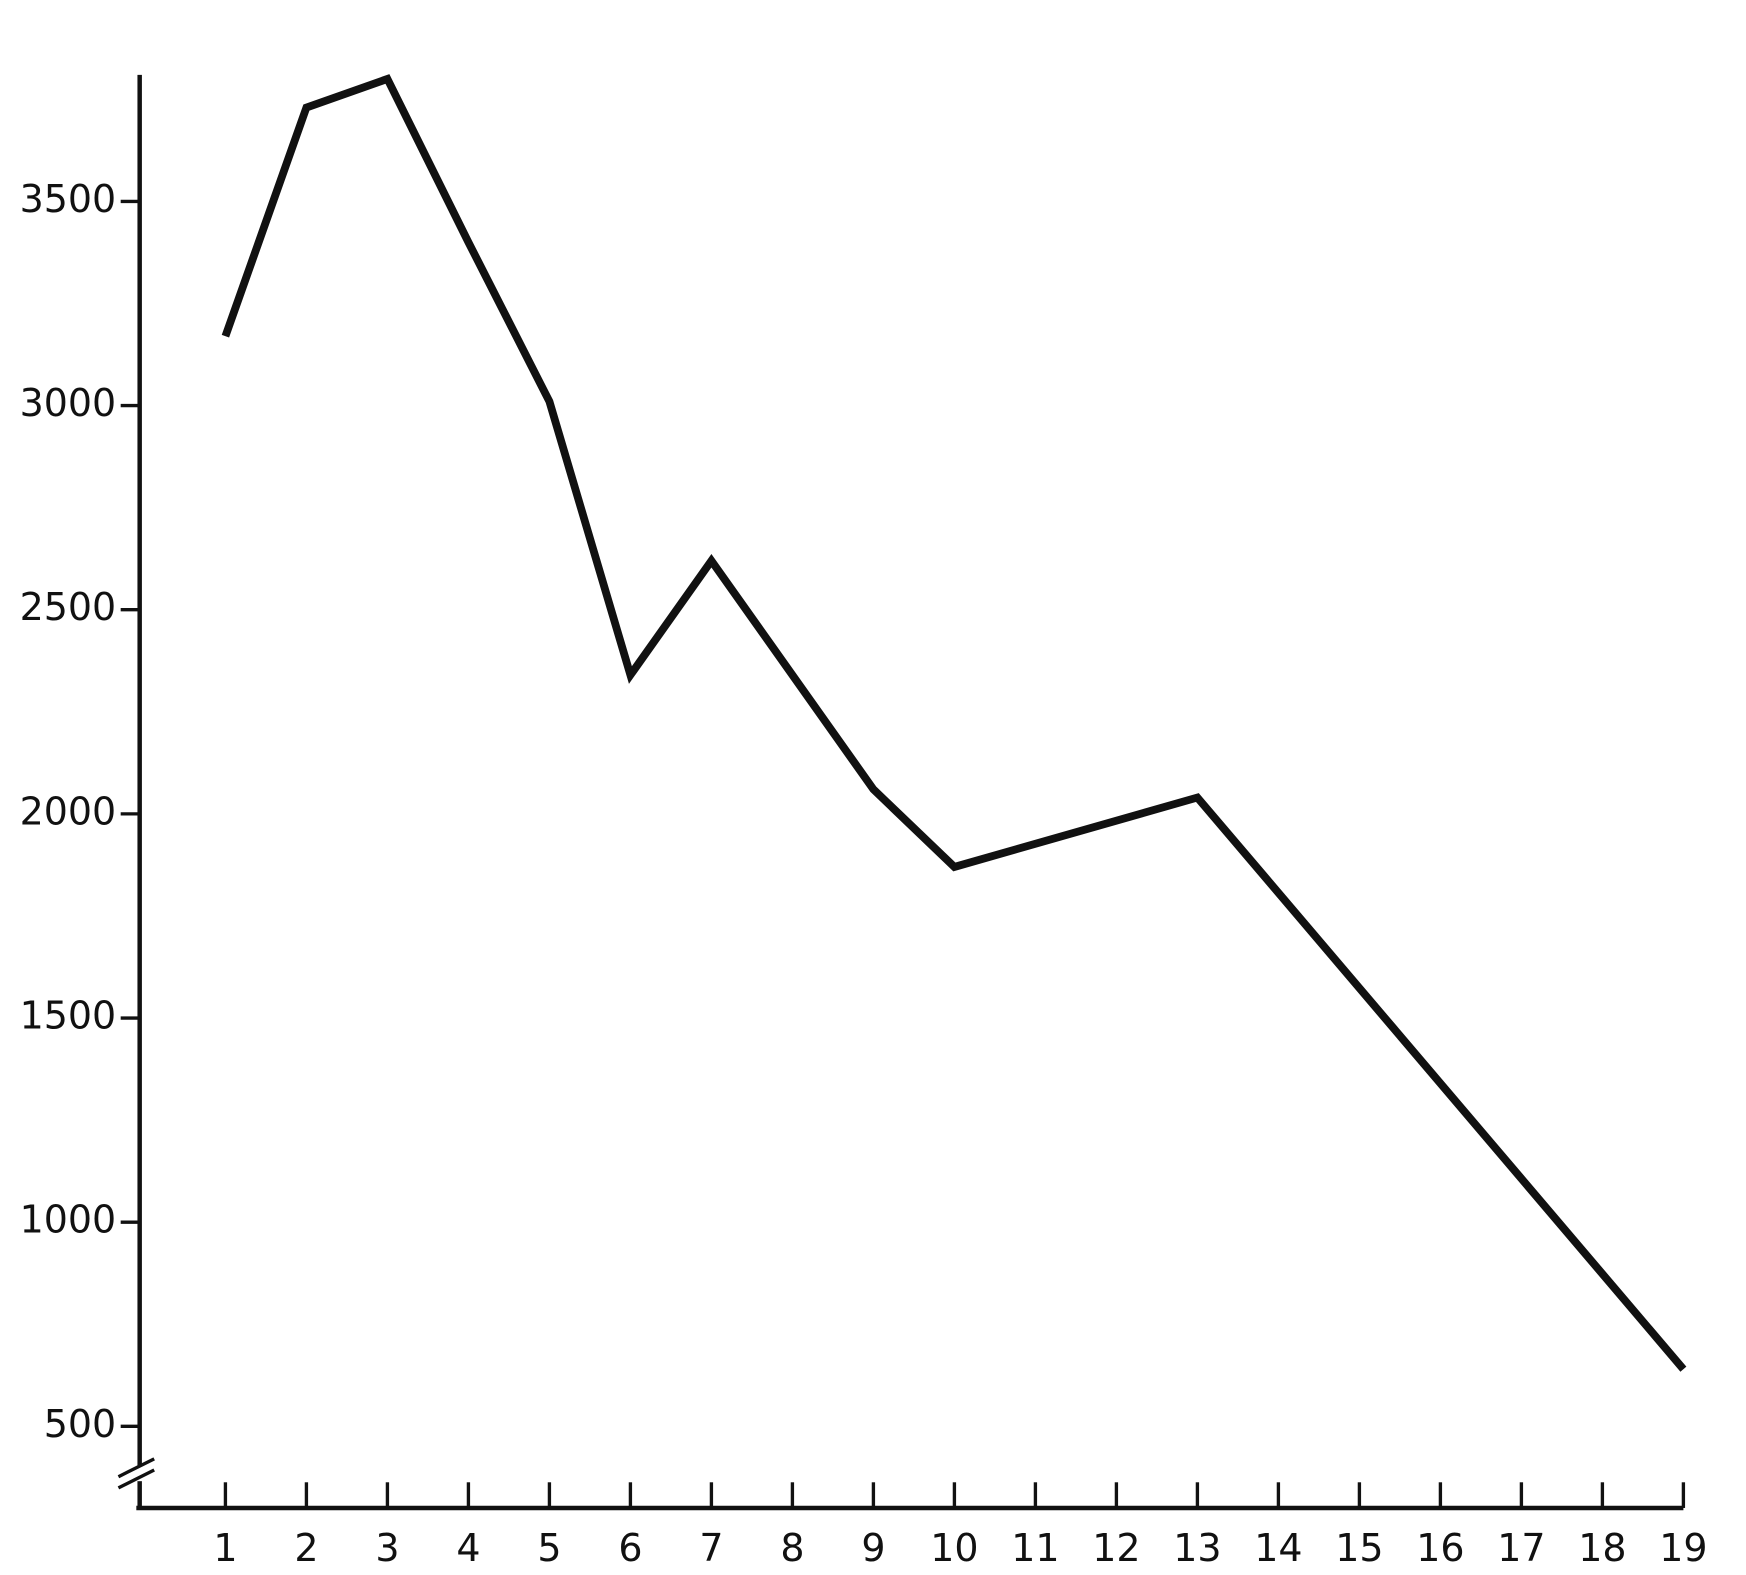 The width and height of the screenshot is (1746, 1575). I want to click on x-tick-label: 4, so click(468, 1548).